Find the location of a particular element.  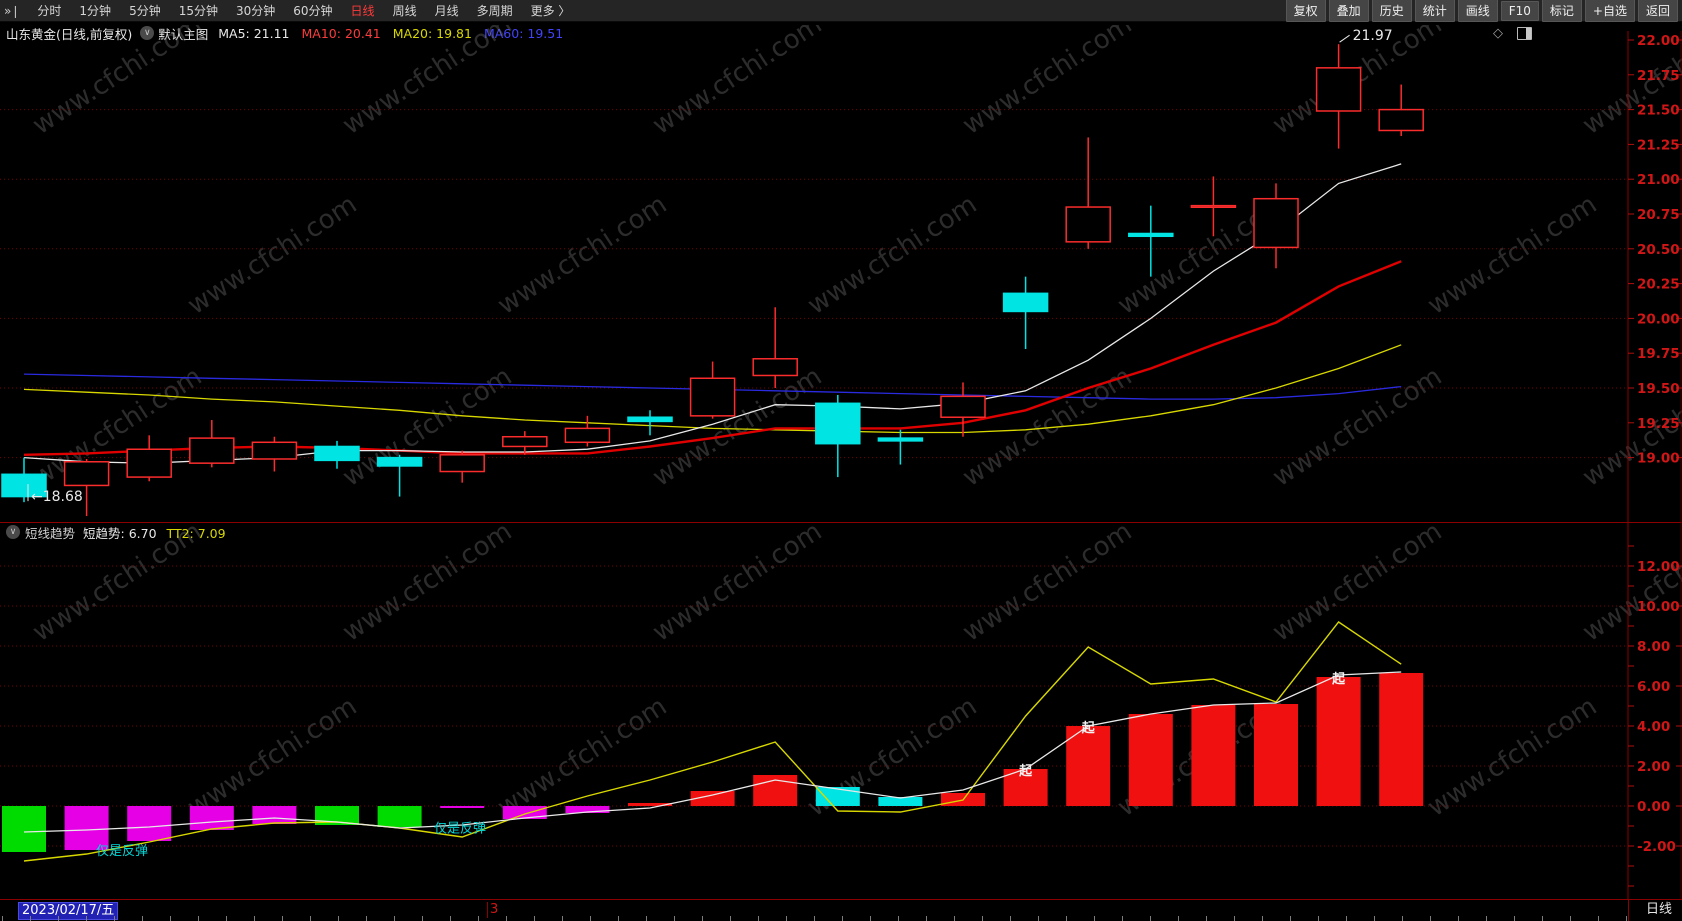

period-item-9: 多周期 is located at coordinates (494, 11).